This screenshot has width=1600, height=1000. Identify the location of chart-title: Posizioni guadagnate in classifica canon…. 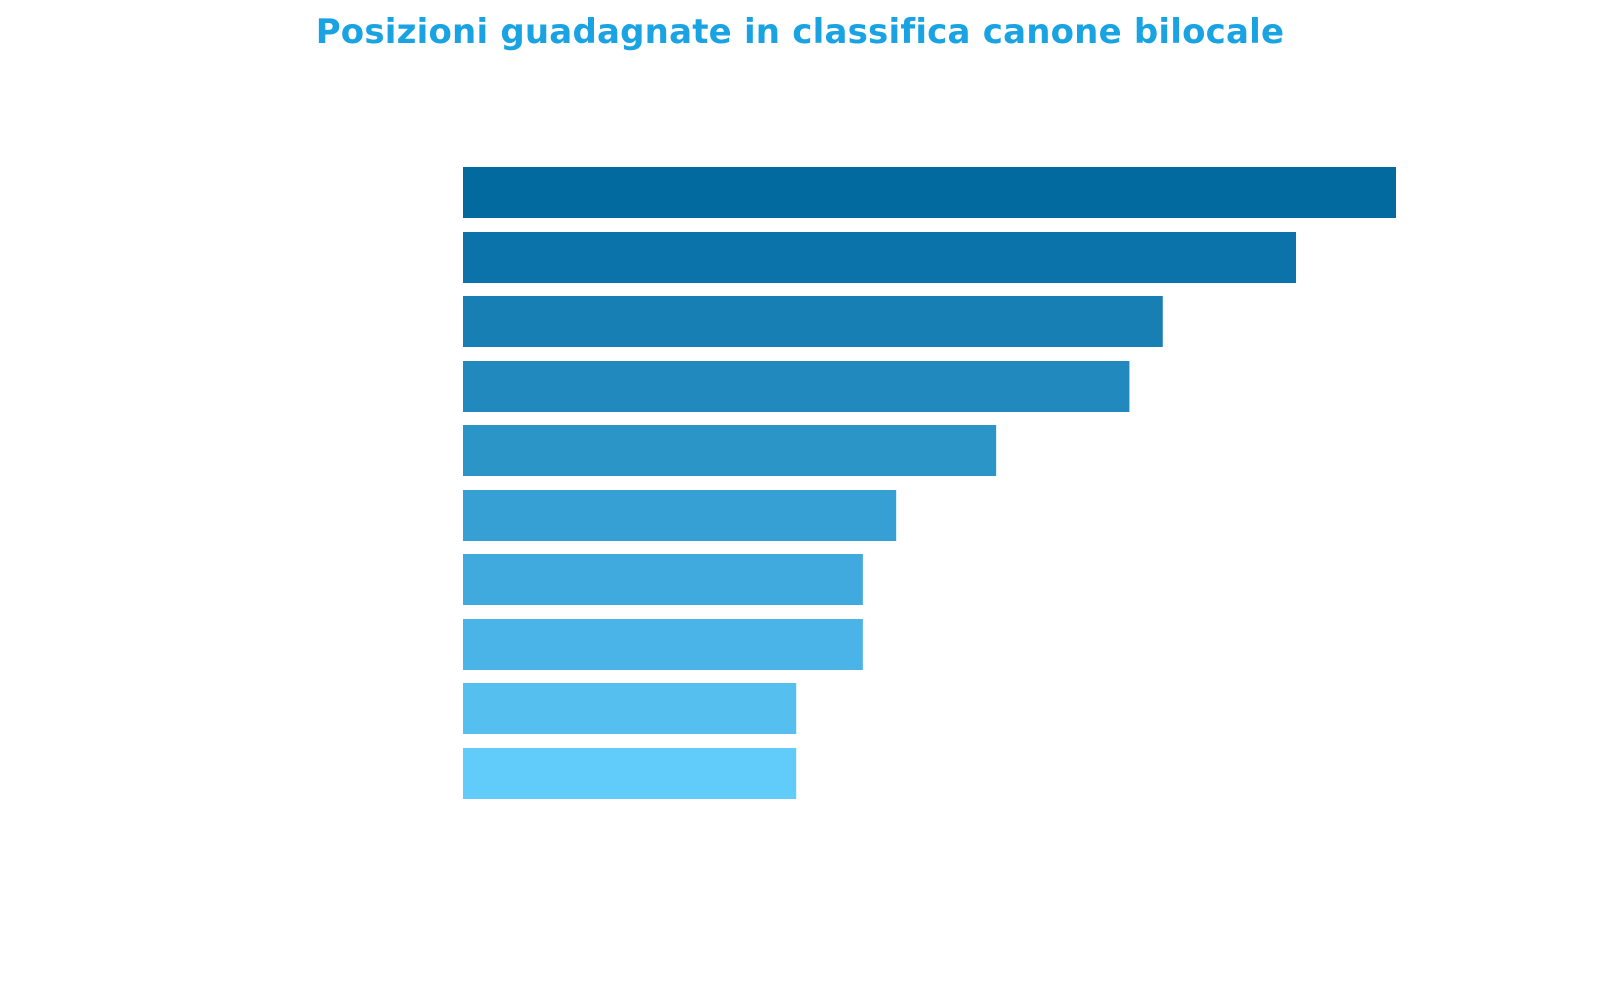
(800, 32).